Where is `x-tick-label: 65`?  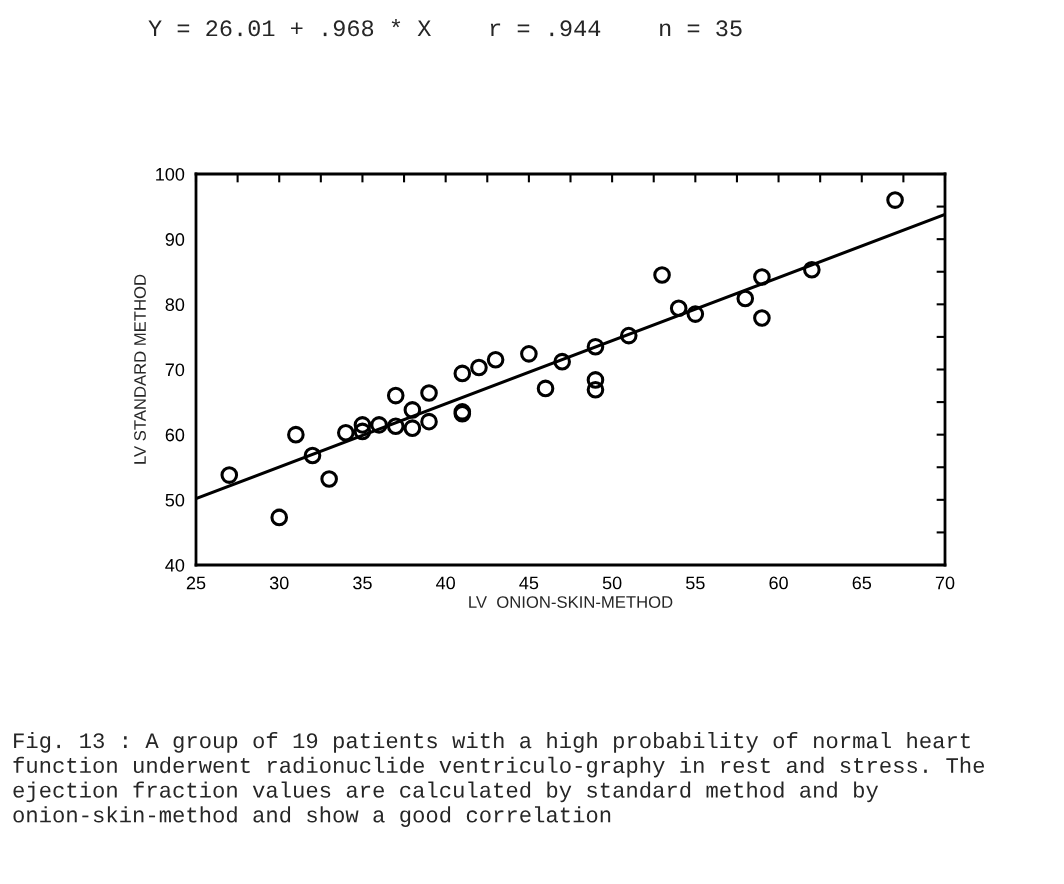 x-tick-label: 65 is located at coordinates (862, 583).